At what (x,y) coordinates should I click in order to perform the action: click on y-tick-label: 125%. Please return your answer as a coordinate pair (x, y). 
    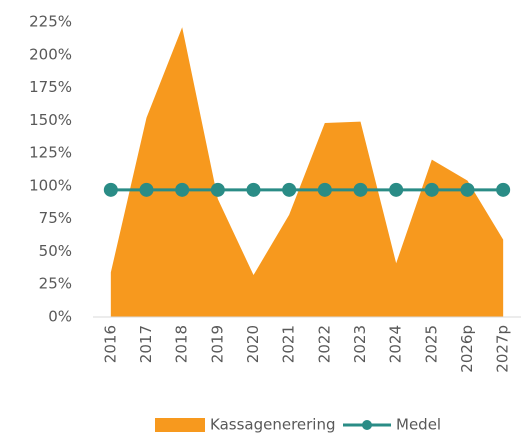
    Looking at the image, I should click on (50, 153).